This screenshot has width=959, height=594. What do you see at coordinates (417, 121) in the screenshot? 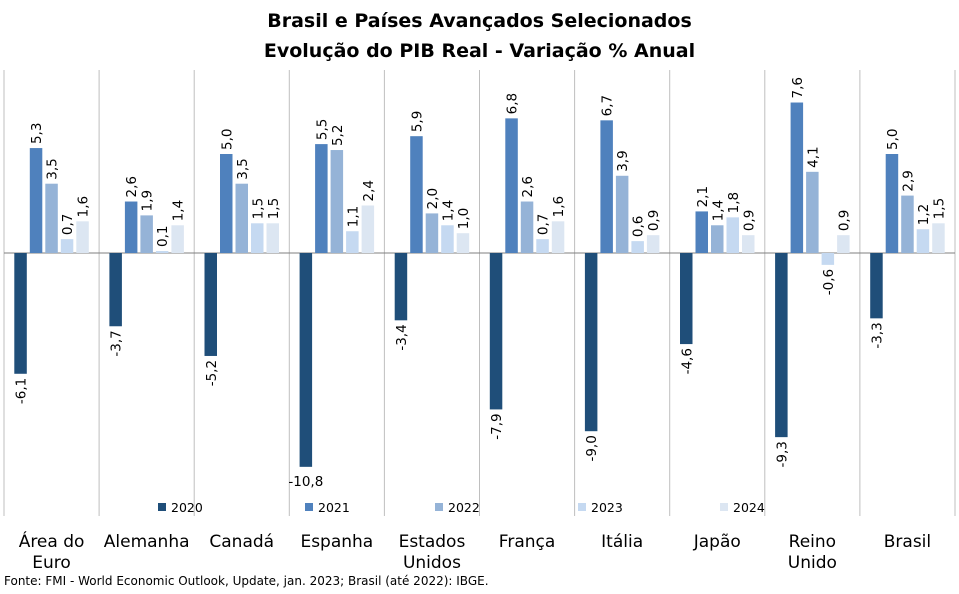
I see `data-label: 5,9` at bounding box center [417, 121].